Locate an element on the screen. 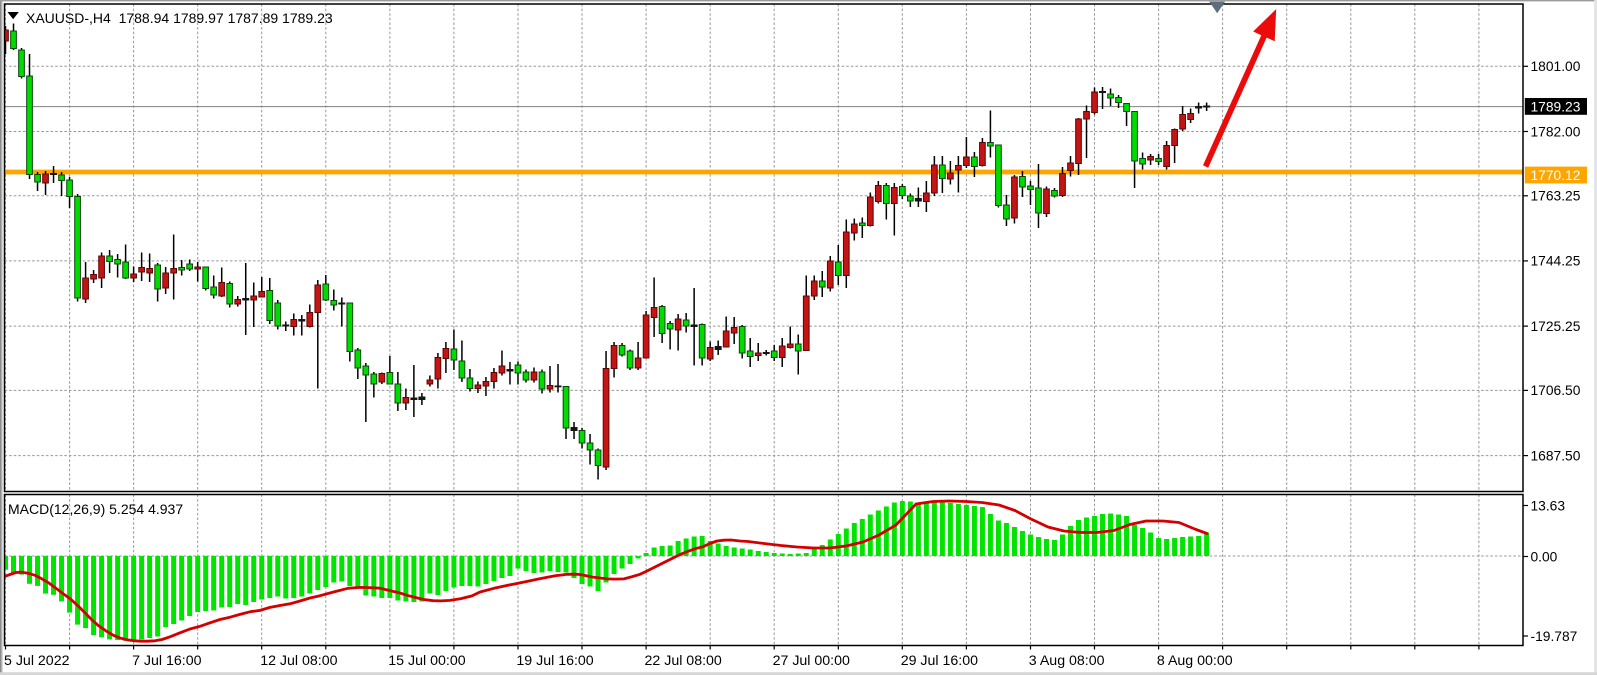 Image resolution: width=1597 pixels, height=675 pixels. svg-text: 1789.23 is located at coordinates (1556, 106).